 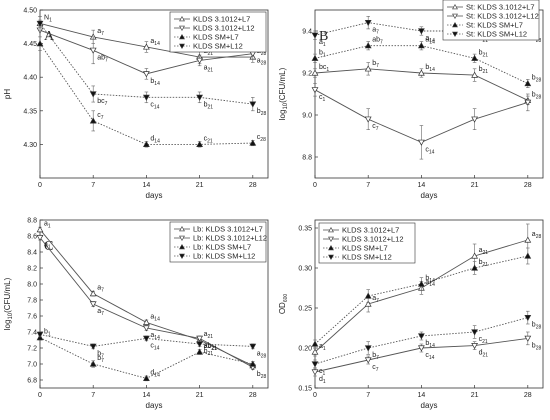 I want to click on y-tick-label: 9.0, so click(x=307, y=116).